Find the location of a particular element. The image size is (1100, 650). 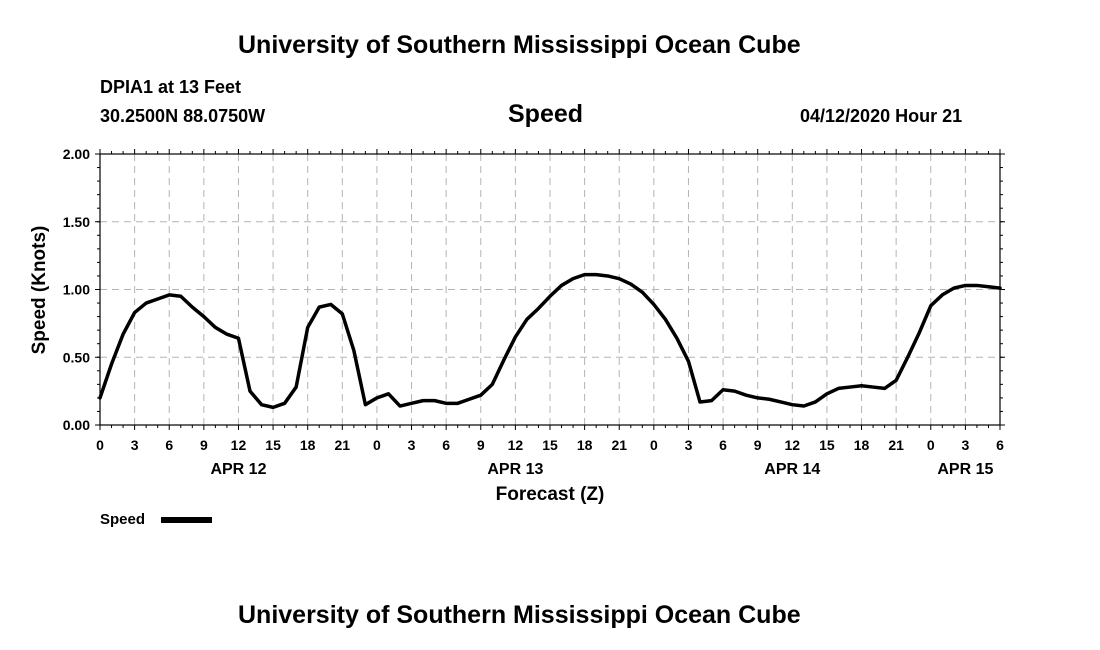

x-tick-label: 9 is located at coordinates (204, 445).